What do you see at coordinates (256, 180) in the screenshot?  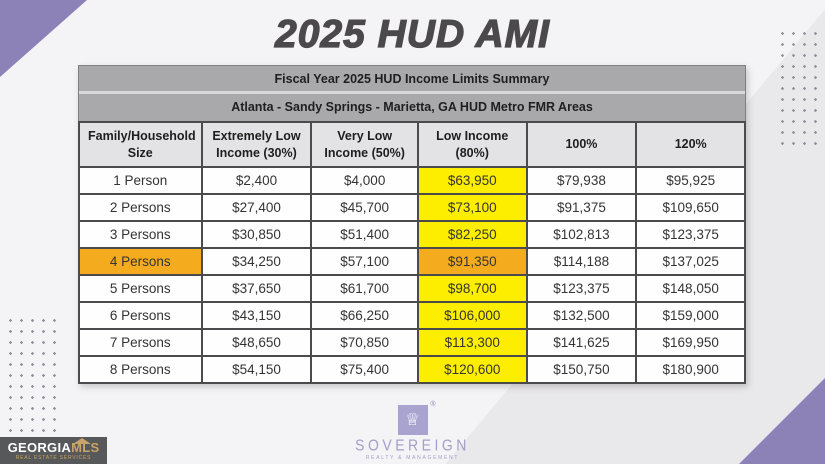 I see `cell-eli30: $2,400` at bounding box center [256, 180].